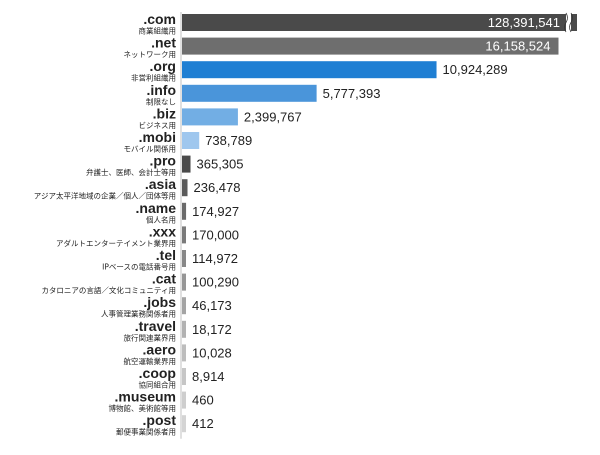 This screenshot has height=455, width=600. Describe the element at coordinates (150, 54) in the screenshot. I see `tld-description: ネットワーク用` at that location.